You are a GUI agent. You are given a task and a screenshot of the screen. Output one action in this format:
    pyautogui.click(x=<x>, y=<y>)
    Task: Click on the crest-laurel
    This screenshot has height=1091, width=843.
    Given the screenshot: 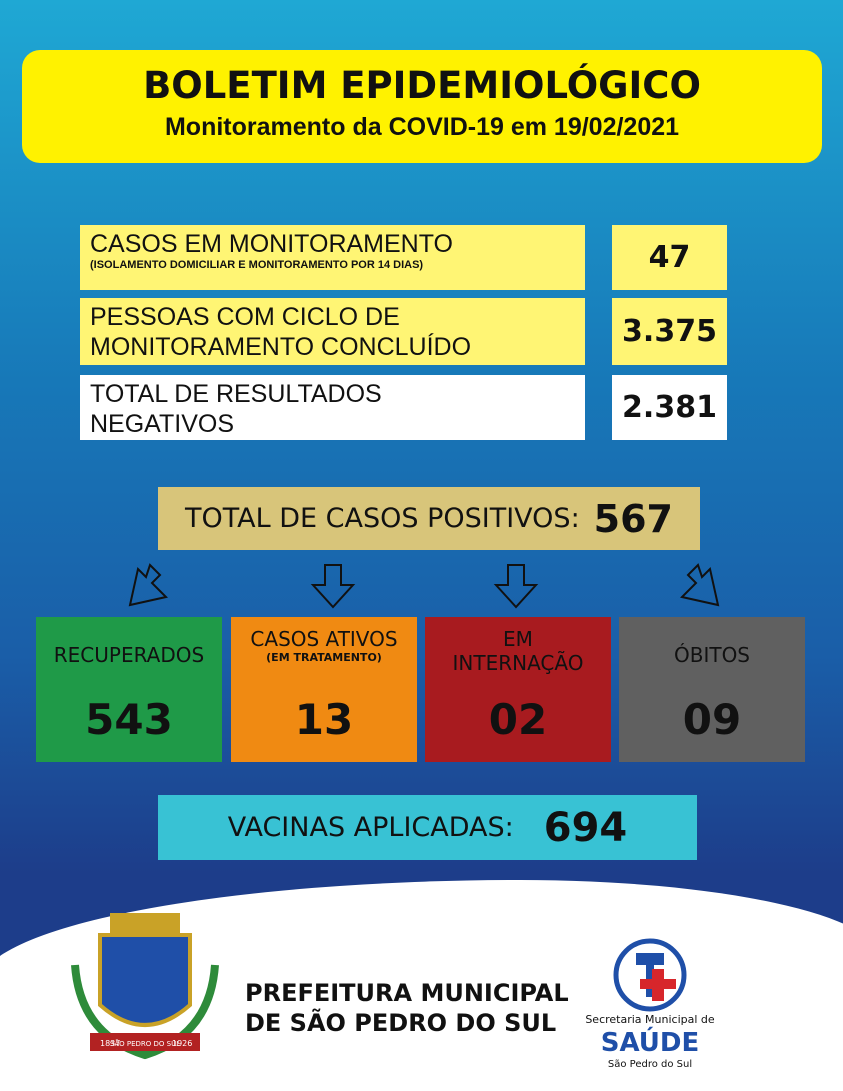 What is the action you would take?
    pyautogui.click(x=145, y=1012)
    